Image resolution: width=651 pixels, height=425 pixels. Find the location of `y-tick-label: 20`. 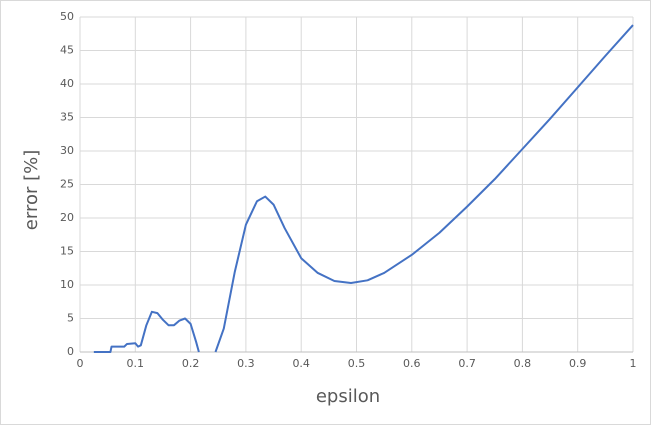

y-tick-label: 20 is located at coordinates (67, 217).